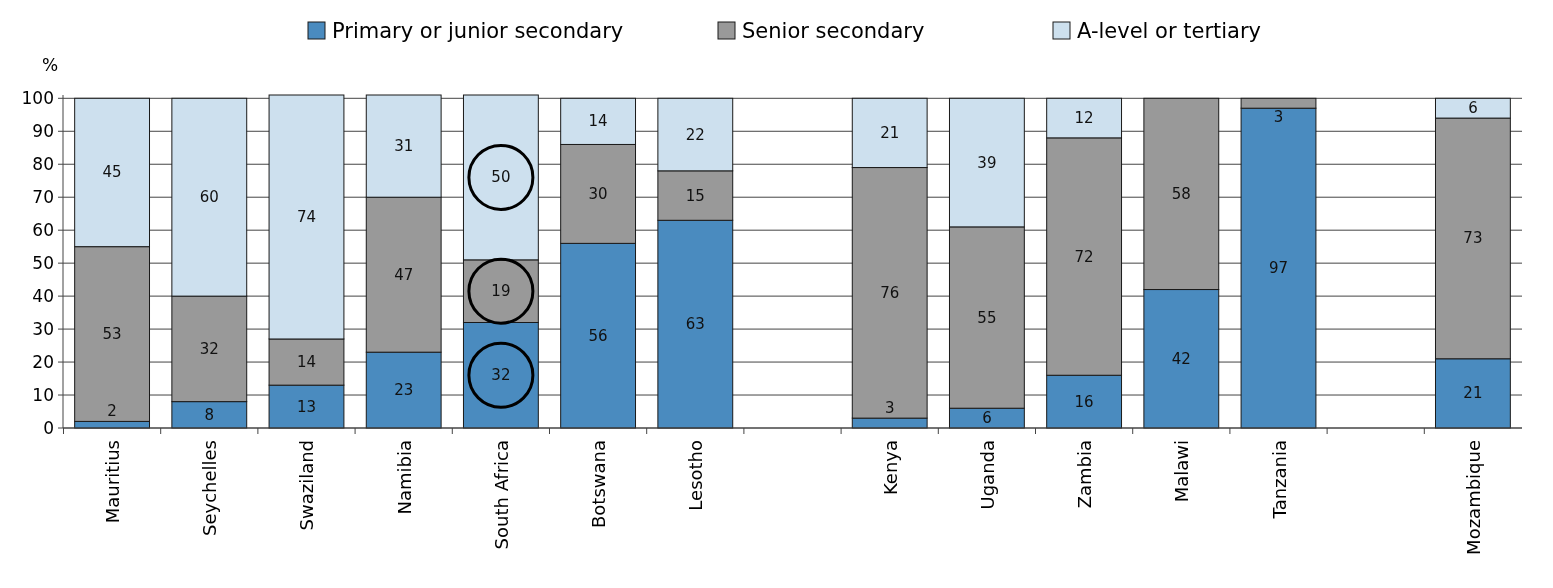 The height and width of the screenshot is (588, 1553). What do you see at coordinates (501, 291) in the screenshot?
I see `data-label: 19` at bounding box center [501, 291].